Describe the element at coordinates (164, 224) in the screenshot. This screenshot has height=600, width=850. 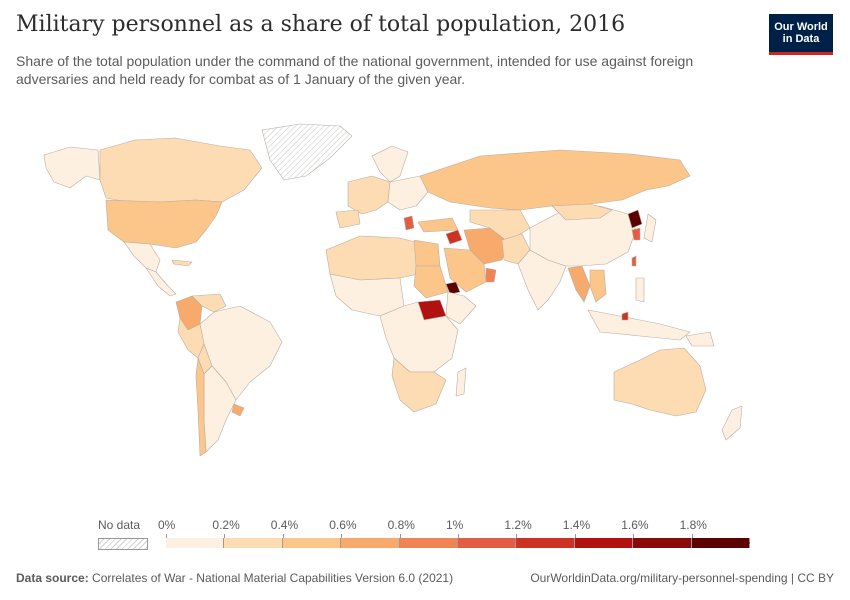
I see `region-usa` at that location.